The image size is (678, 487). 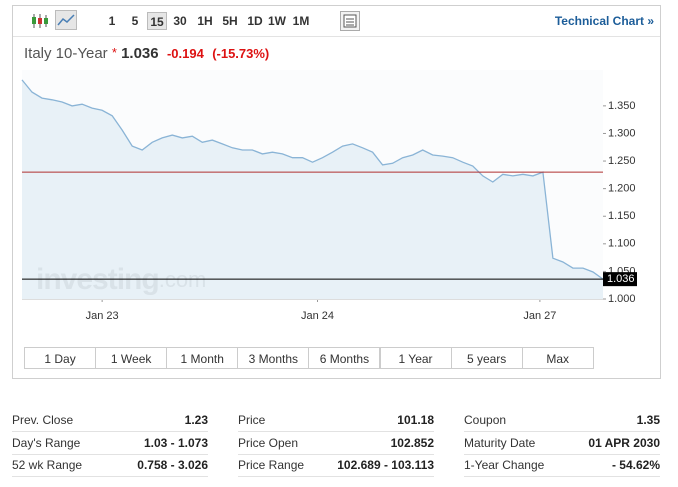 What do you see at coordinates (268, 443) in the screenshot?
I see `stat-label: Price Open` at bounding box center [268, 443].